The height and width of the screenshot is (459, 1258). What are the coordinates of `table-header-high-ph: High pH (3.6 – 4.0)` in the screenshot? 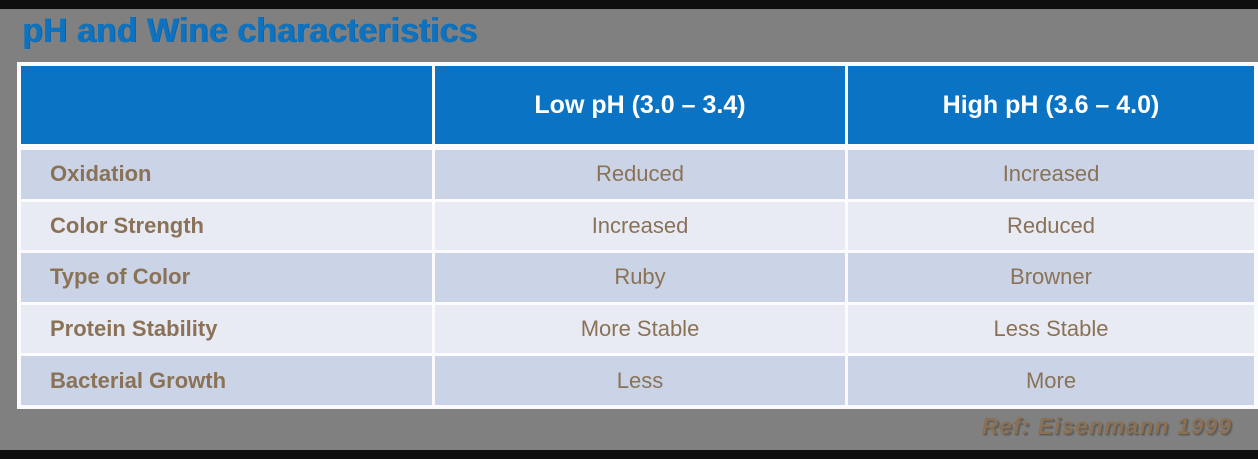 It's located at (1051, 106).